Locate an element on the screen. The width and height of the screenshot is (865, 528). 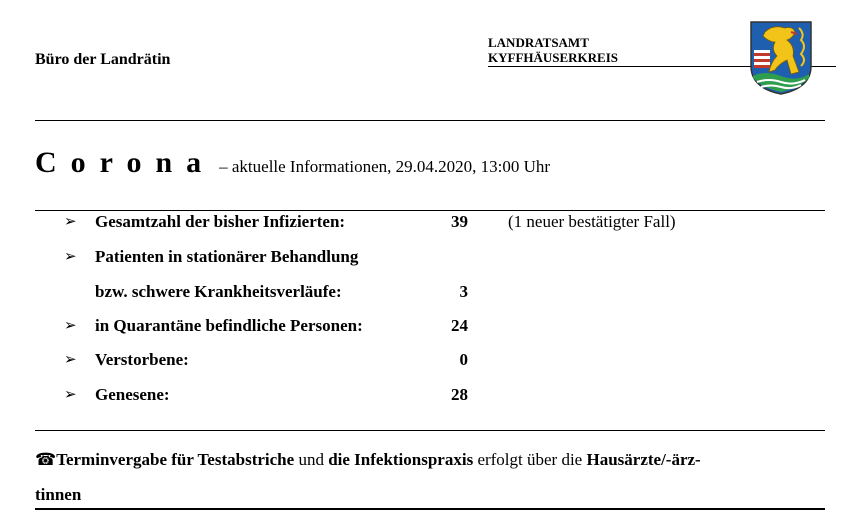
rule-top is located at coordinates (430, 120).